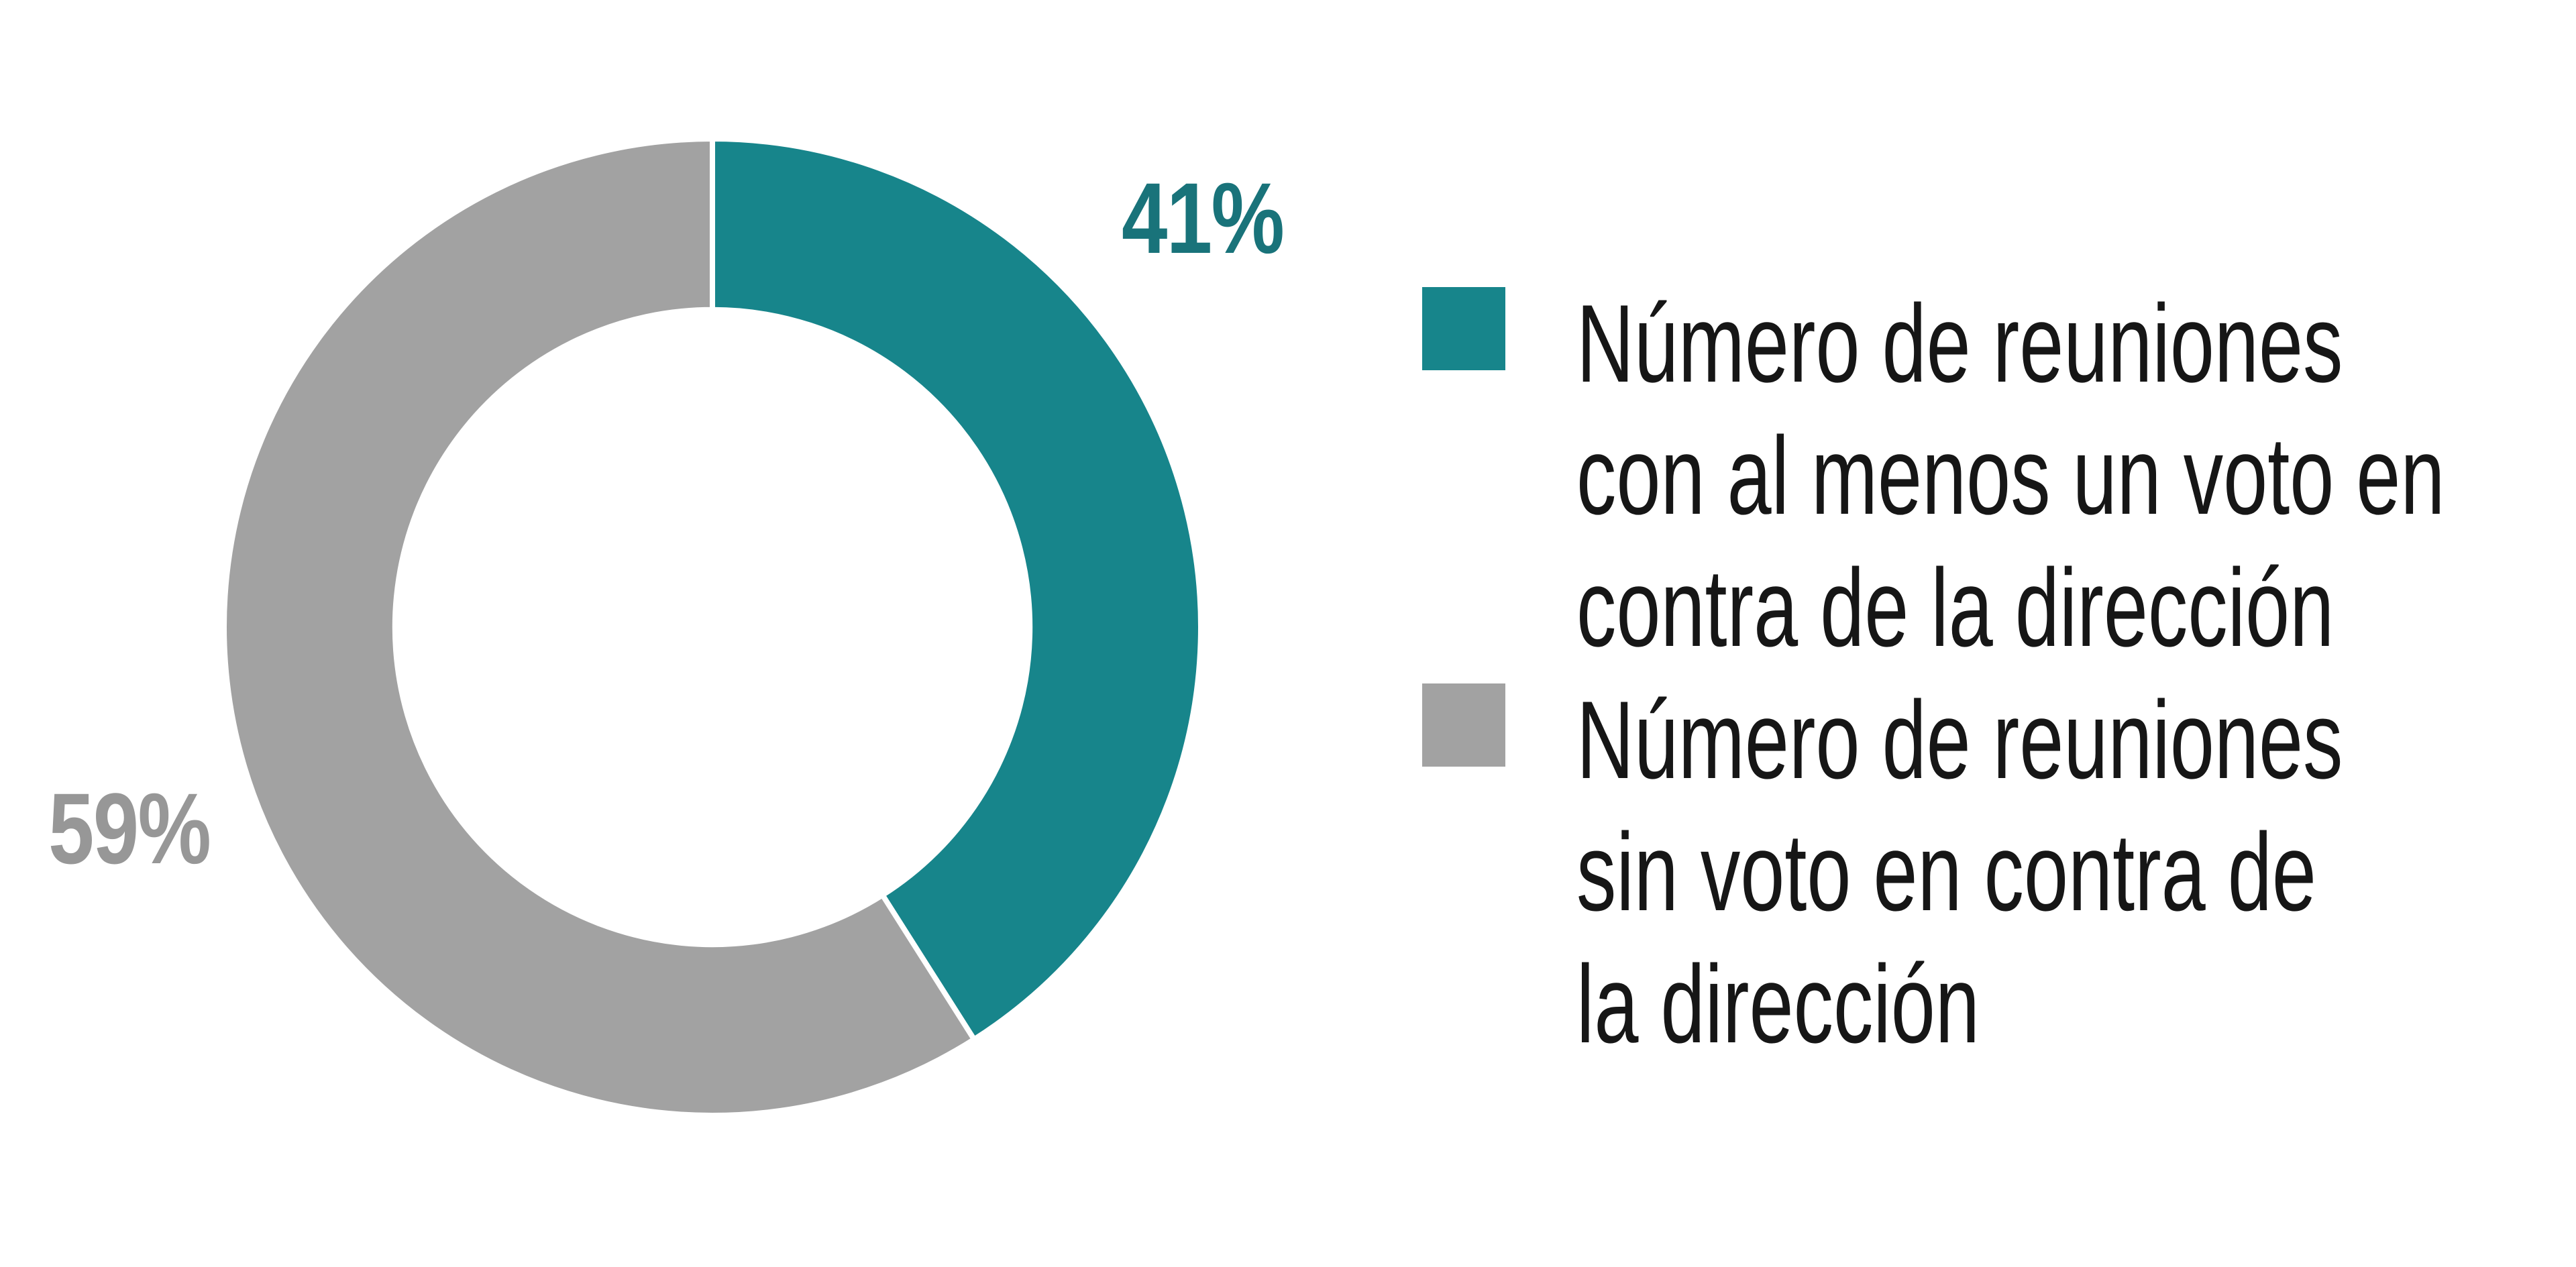 The image size is (2576, 1267). Describe the element at coordinates (1778, 1004) in the screenshot. I see `legend-line: la dirección` at that location.